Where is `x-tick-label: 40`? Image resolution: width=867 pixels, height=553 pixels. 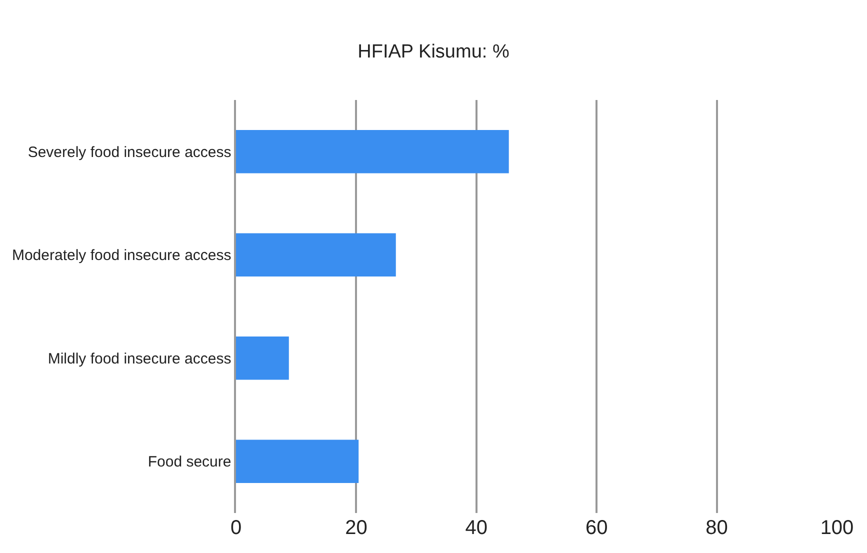 x-tick-label: 40 is located at coordinates (476, 528).